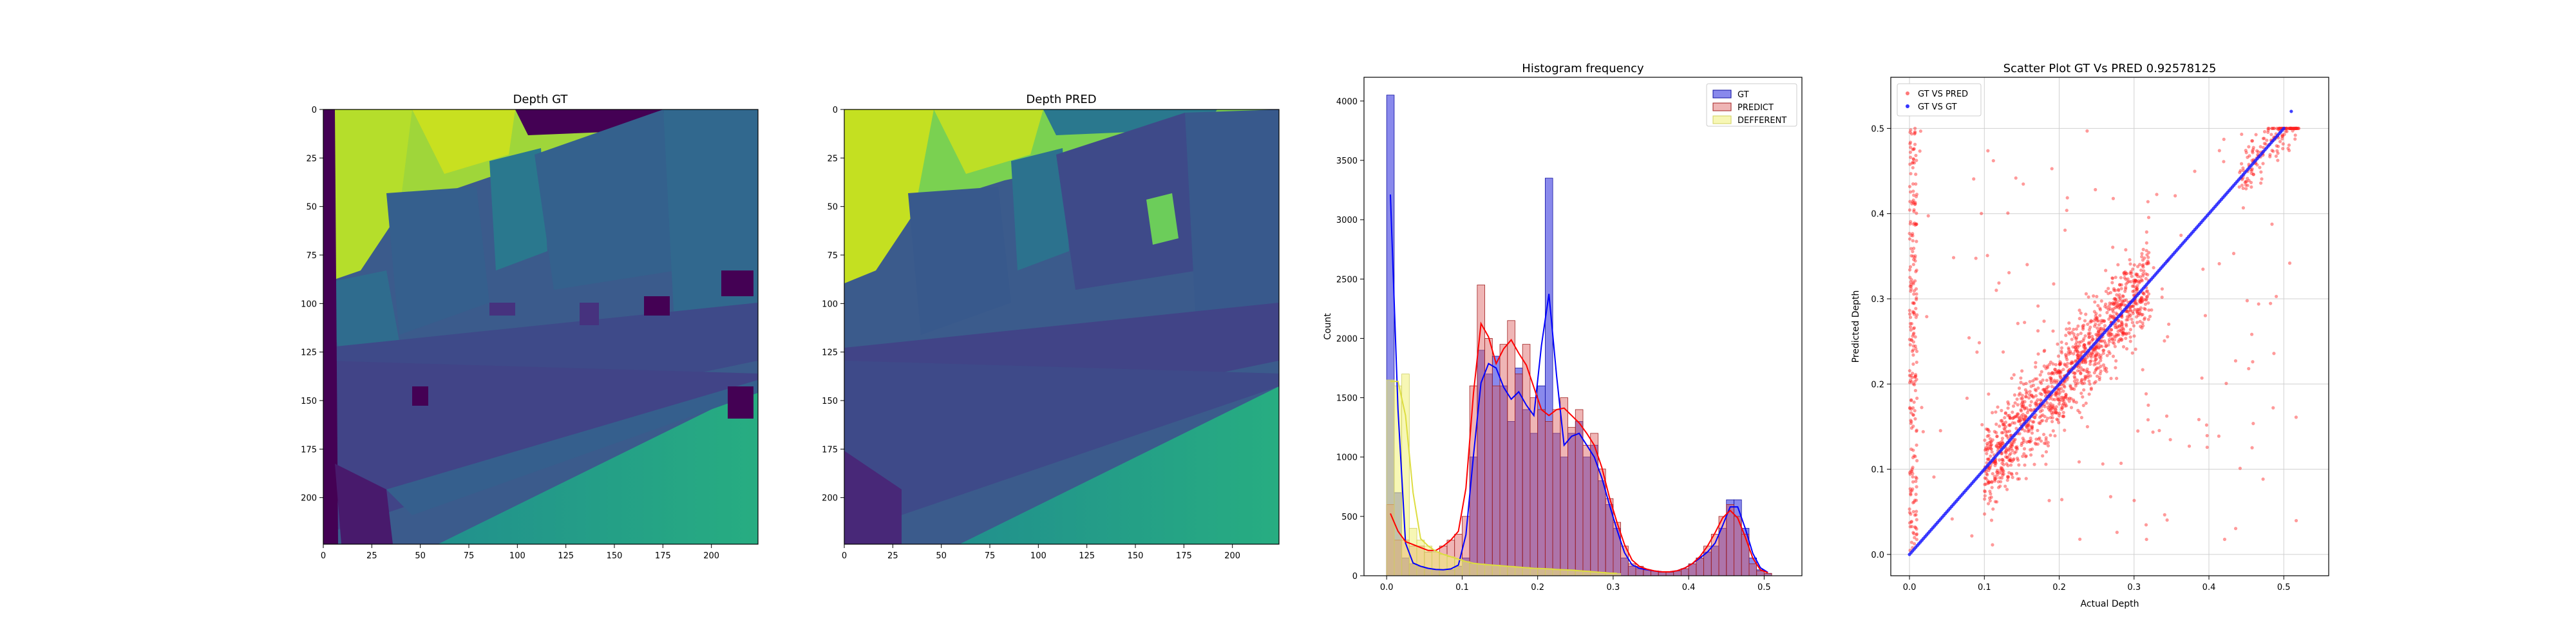  I want to click on legend-label: GT, so click(1743, 95).